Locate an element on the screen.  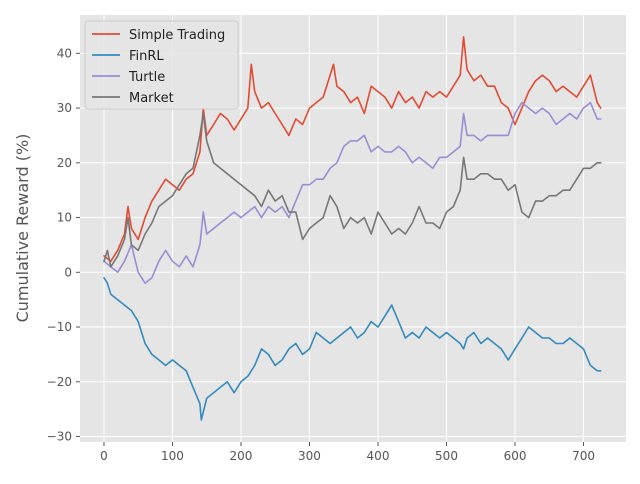
y-tick-label: 40 is located at coordinates (64, 53).